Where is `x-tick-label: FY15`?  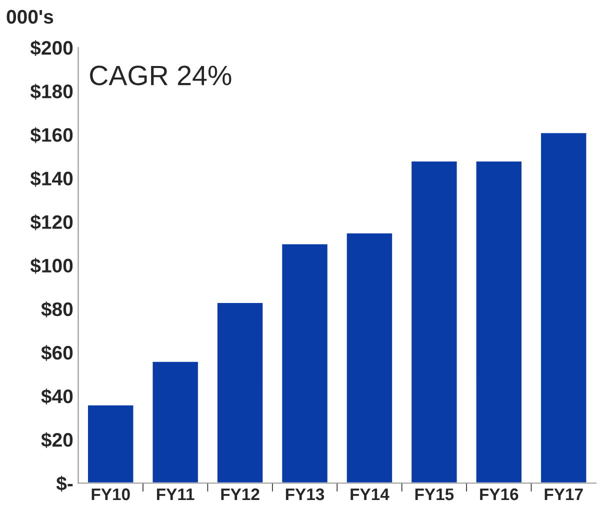
x-tick-label: FY15 is located at coordinates (434, 494).